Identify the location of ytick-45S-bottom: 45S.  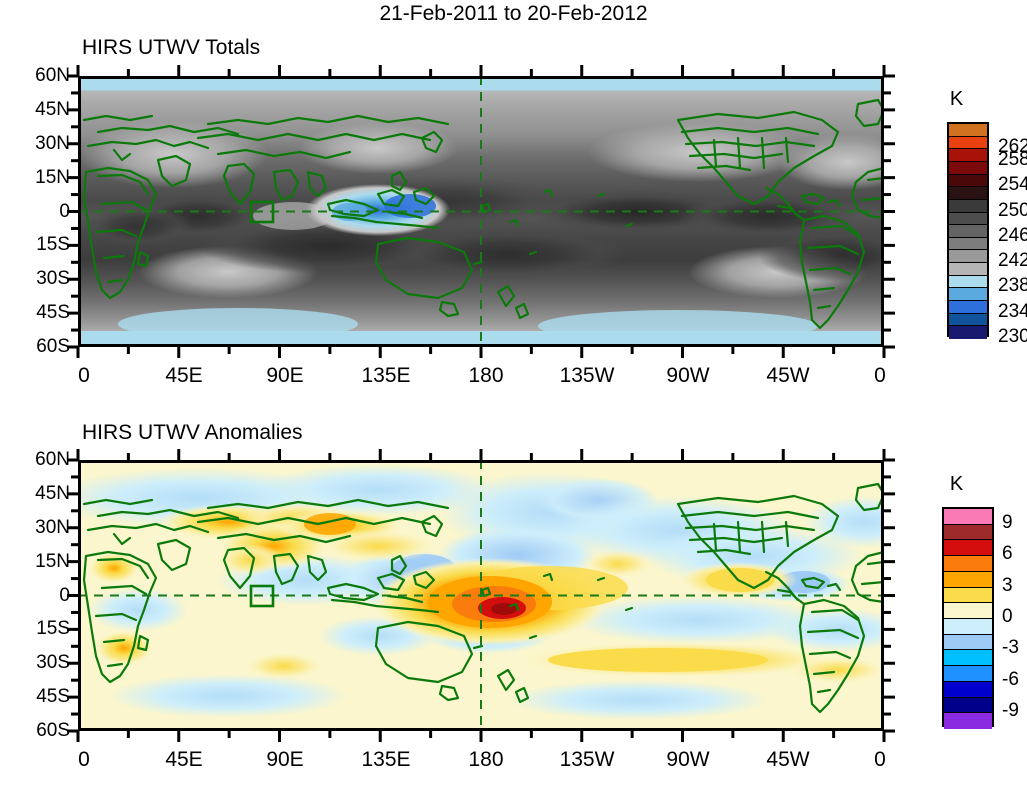
(53, 697).